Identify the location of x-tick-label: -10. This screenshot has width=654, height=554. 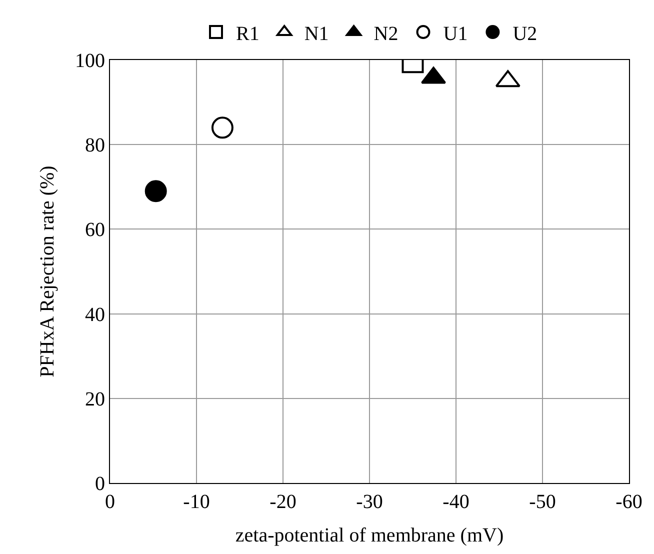
(196, 502).